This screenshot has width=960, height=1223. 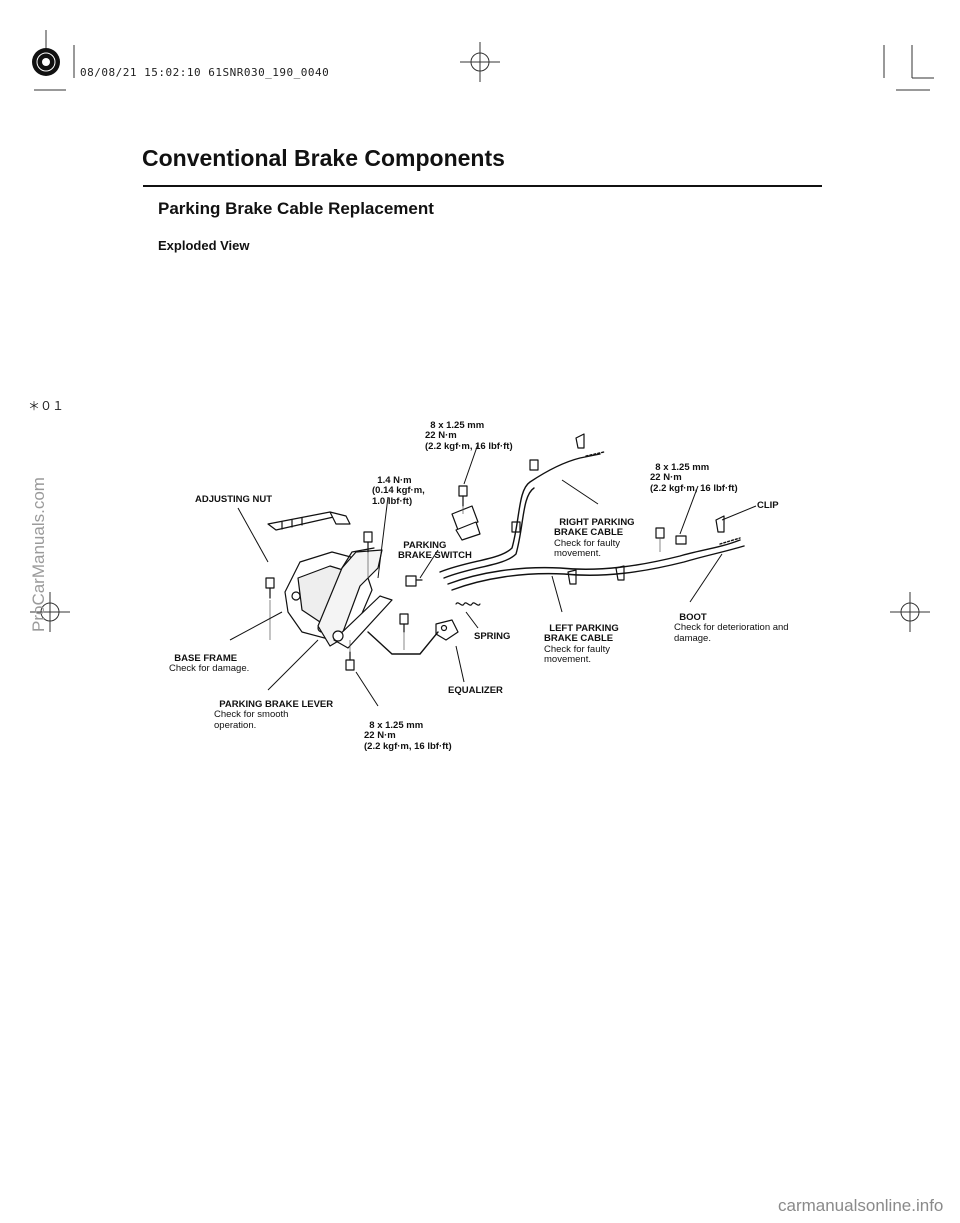 What do you see at coordinates (209, 663) in the screenshot?
I see `label-base-frame: BASE FRAME Check for damage.` at bounding box center [209, 663].